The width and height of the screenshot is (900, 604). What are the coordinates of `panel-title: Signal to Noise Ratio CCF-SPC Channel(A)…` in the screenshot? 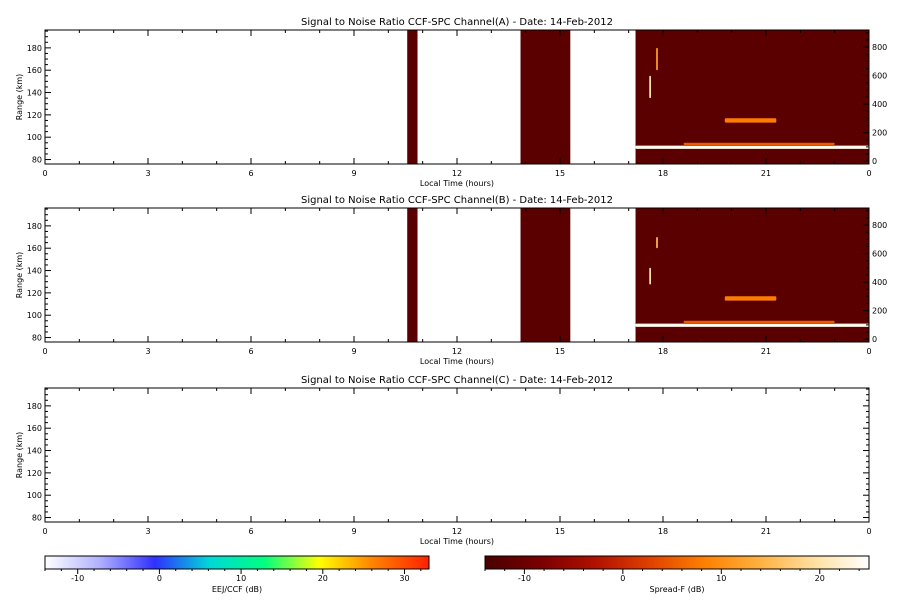 It's located at (457, 22).